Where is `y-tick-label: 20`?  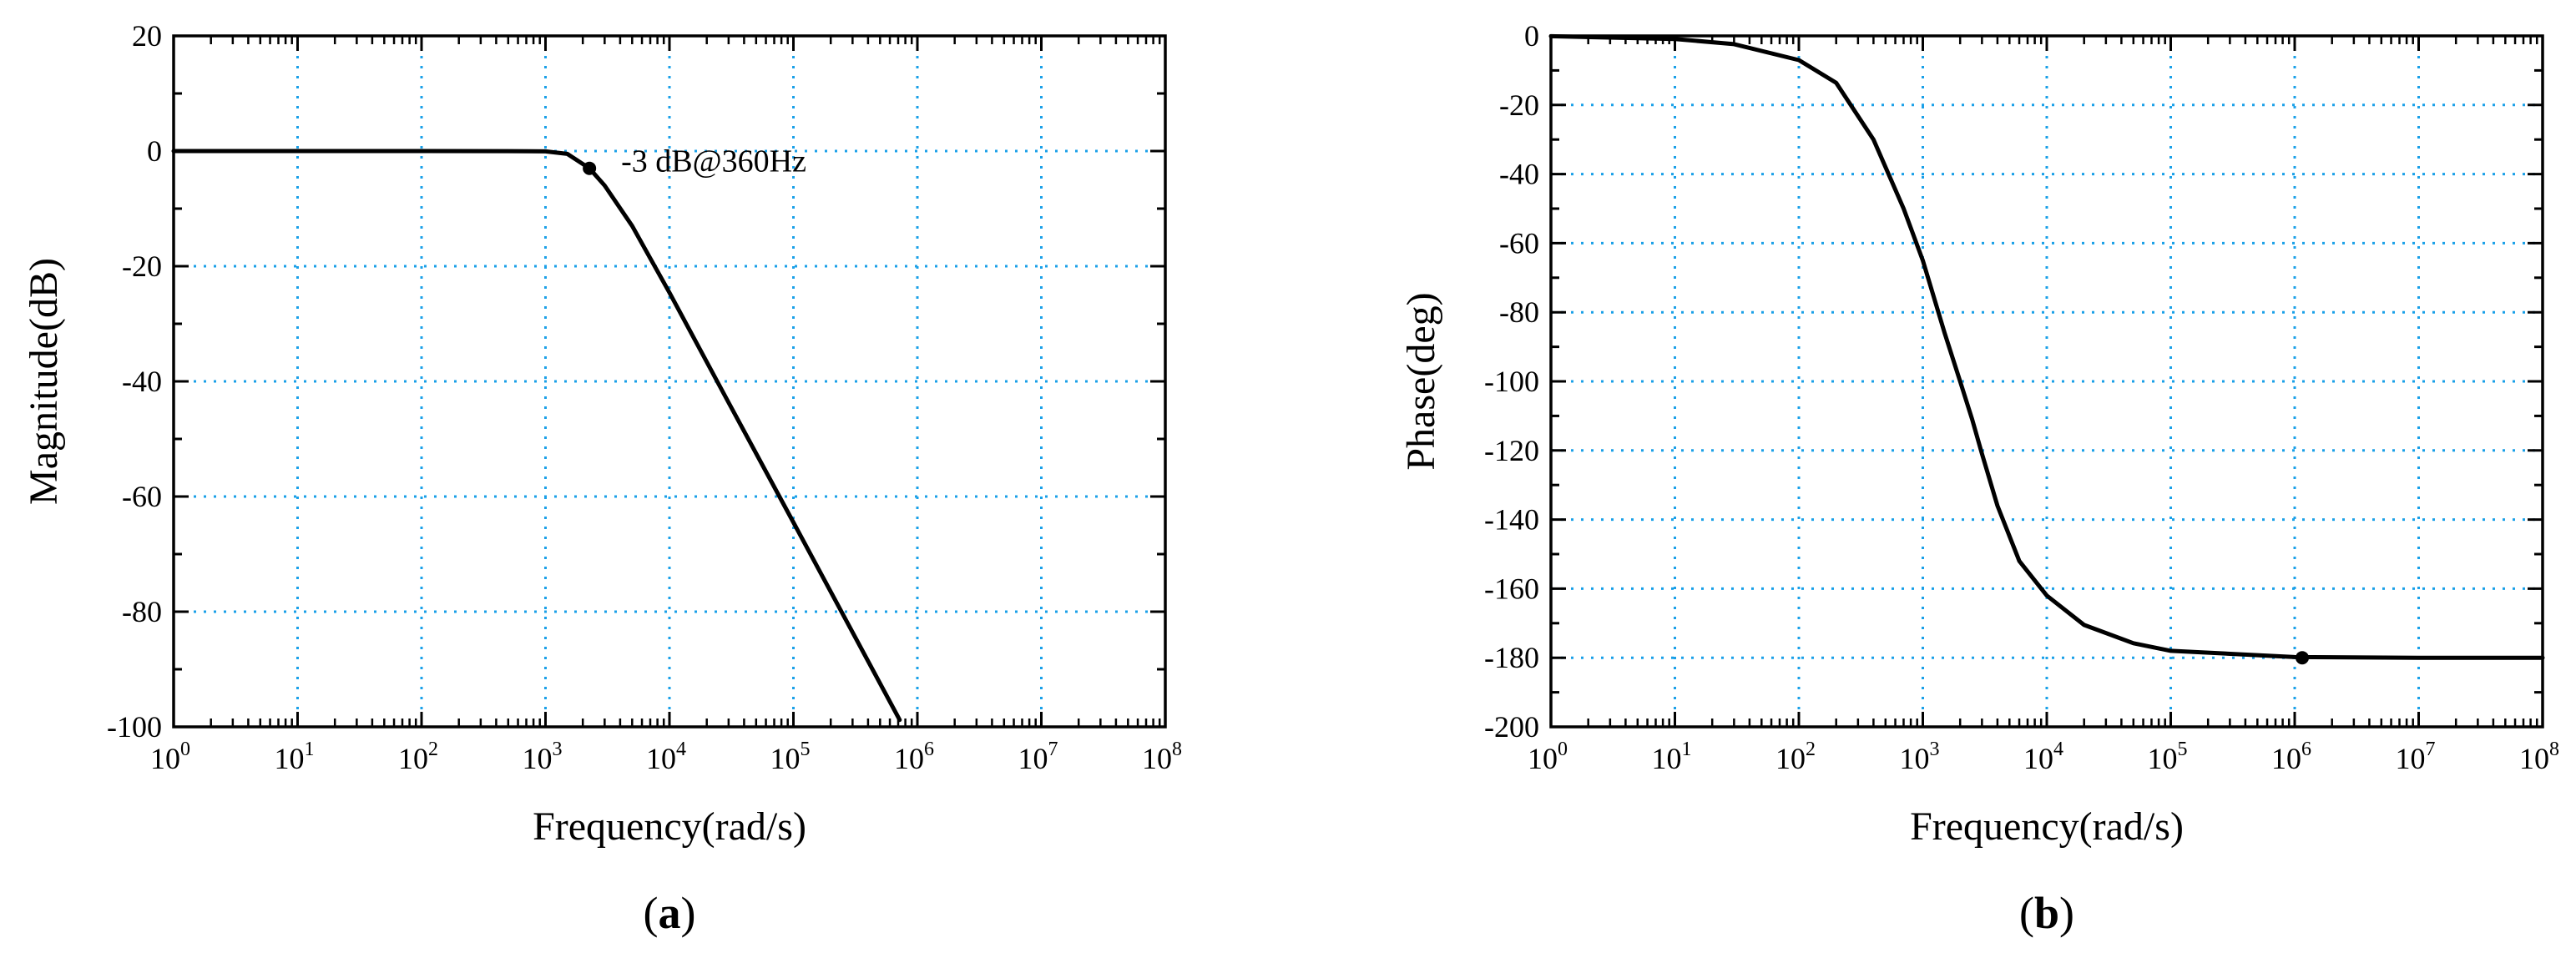
y-tick-label: 20 is located at coordinates (147, 36).